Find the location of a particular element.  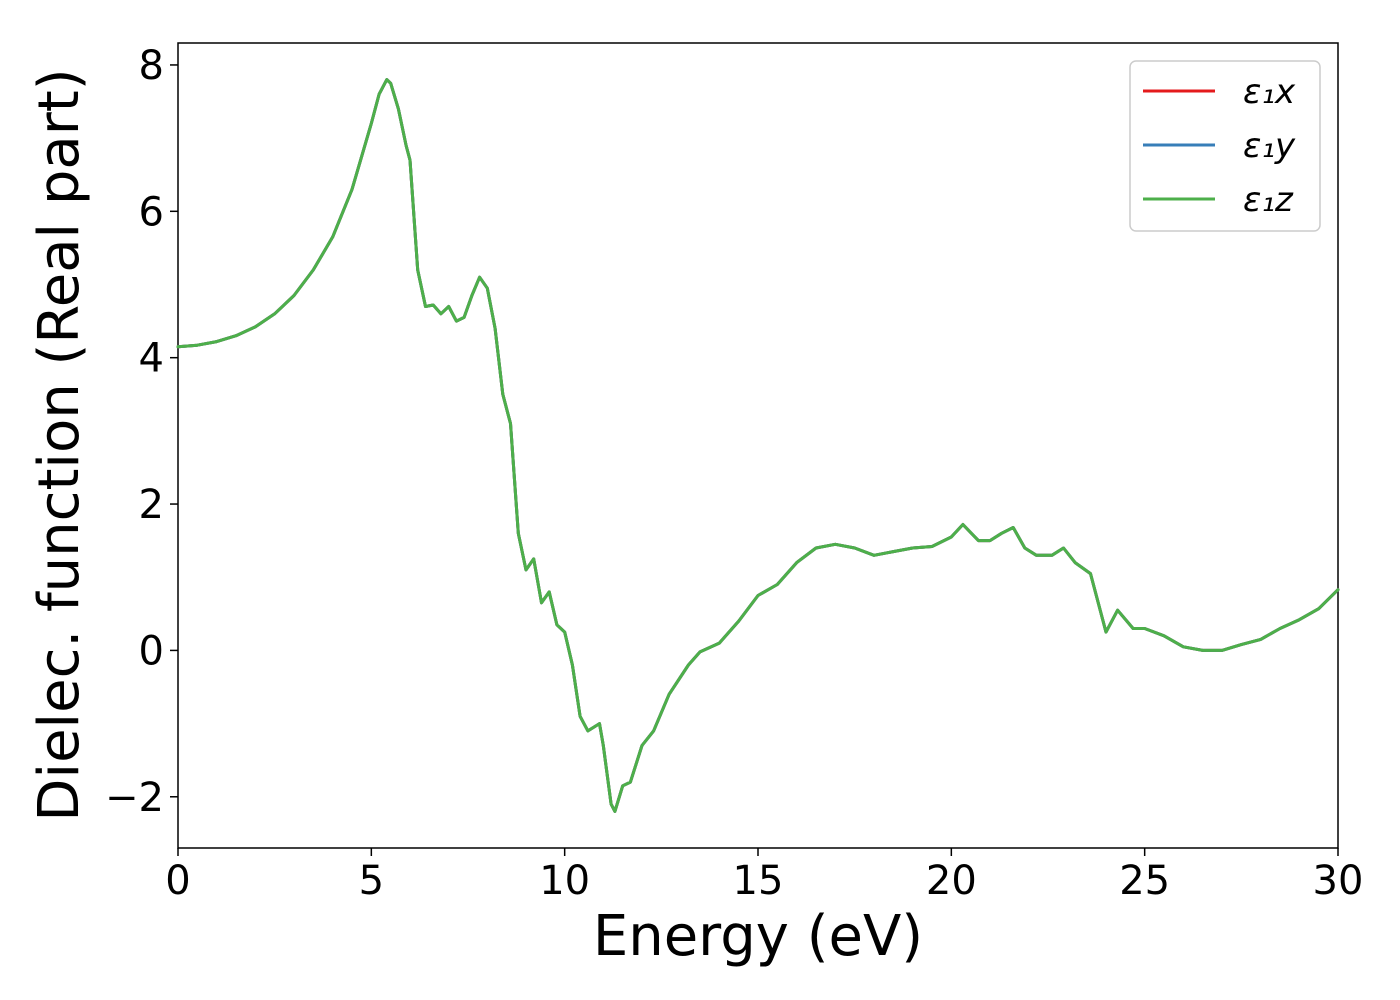

legend: ε₁x ε₁y ε₁z is located at coordinates (1225, 146).